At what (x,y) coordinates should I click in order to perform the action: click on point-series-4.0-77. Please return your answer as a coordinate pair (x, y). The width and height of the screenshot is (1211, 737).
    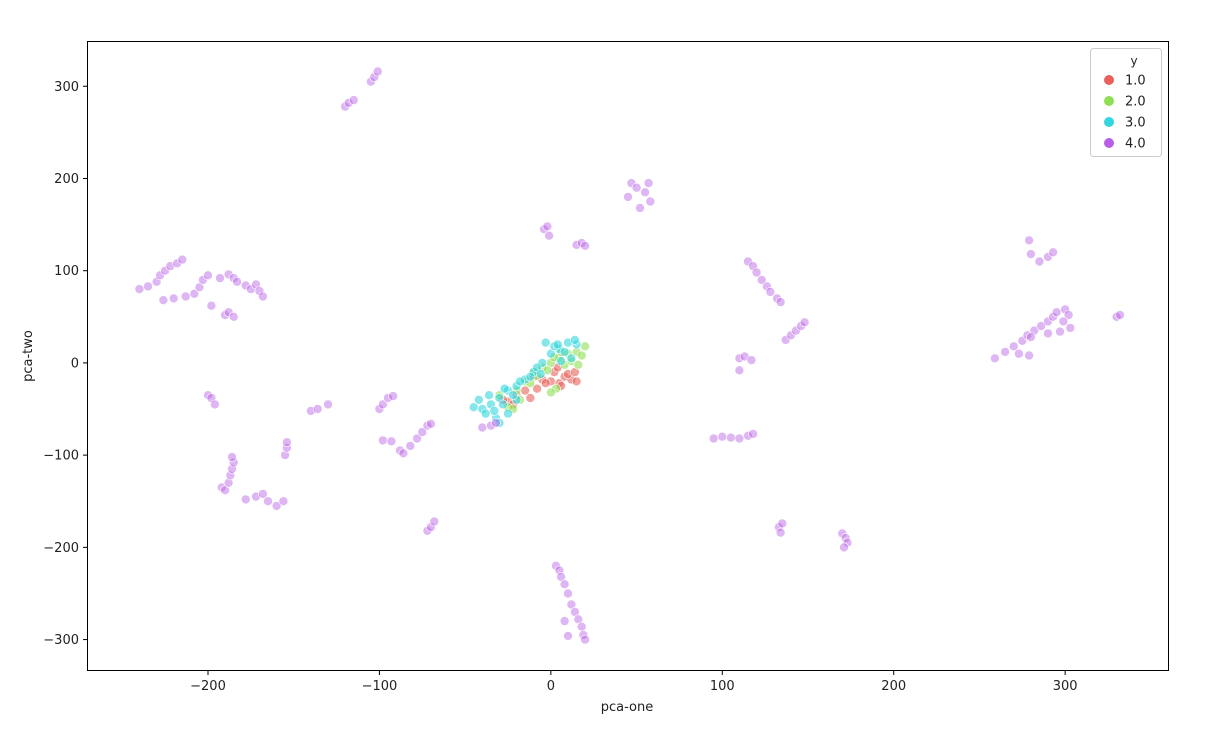
    Looking at the image, I should click on (549, 235).